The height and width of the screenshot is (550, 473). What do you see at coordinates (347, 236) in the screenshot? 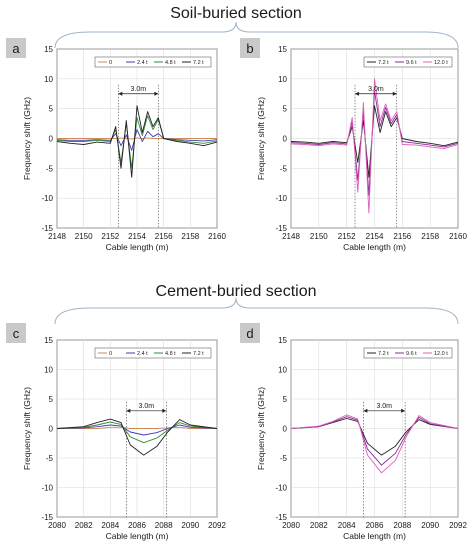
I see `x-tick-label: 2152` at bounding box center [347, 236].